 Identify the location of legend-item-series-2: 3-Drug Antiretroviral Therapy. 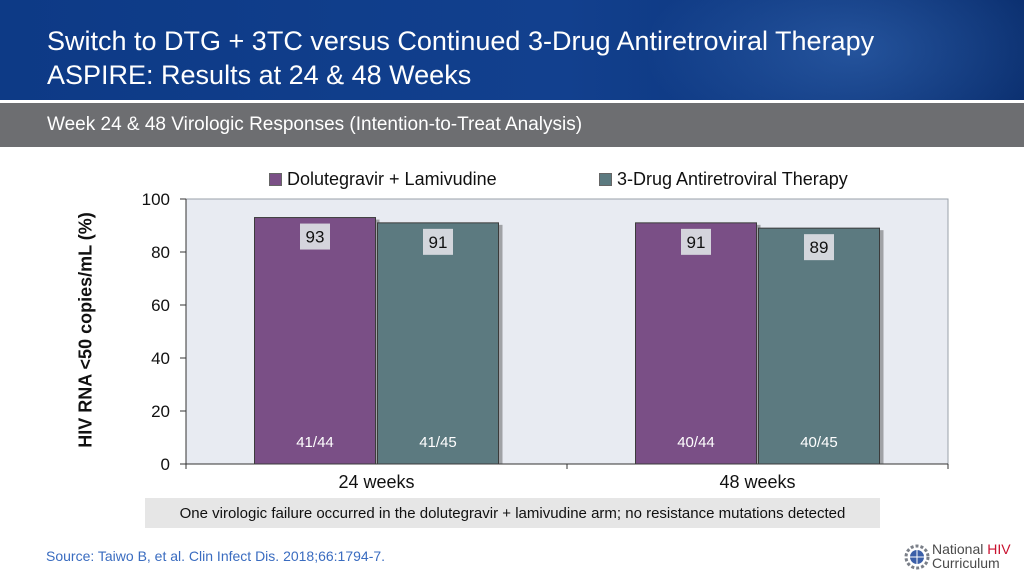
(723, 179).